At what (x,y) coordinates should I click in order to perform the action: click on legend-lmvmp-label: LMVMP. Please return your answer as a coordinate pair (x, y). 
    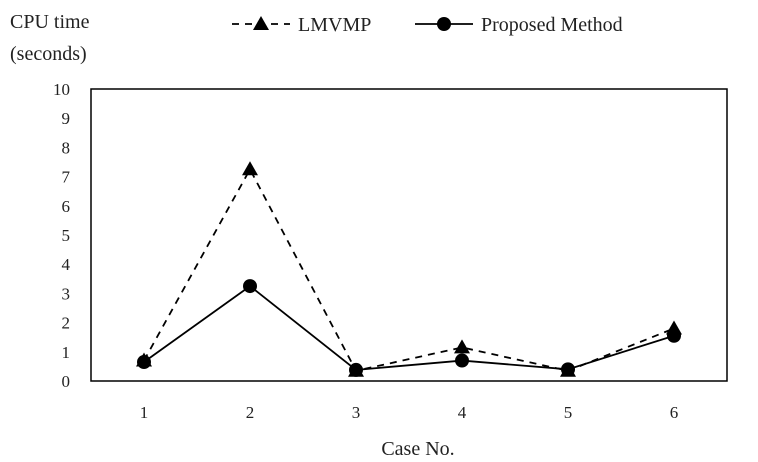
    Looking at the image, I should click on (334, 25).